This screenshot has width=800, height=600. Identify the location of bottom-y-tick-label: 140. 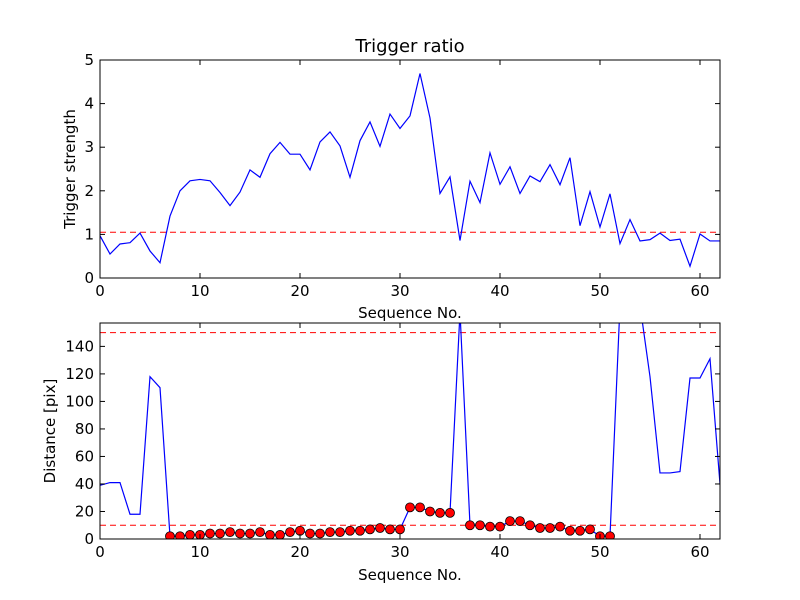
(79, 346).